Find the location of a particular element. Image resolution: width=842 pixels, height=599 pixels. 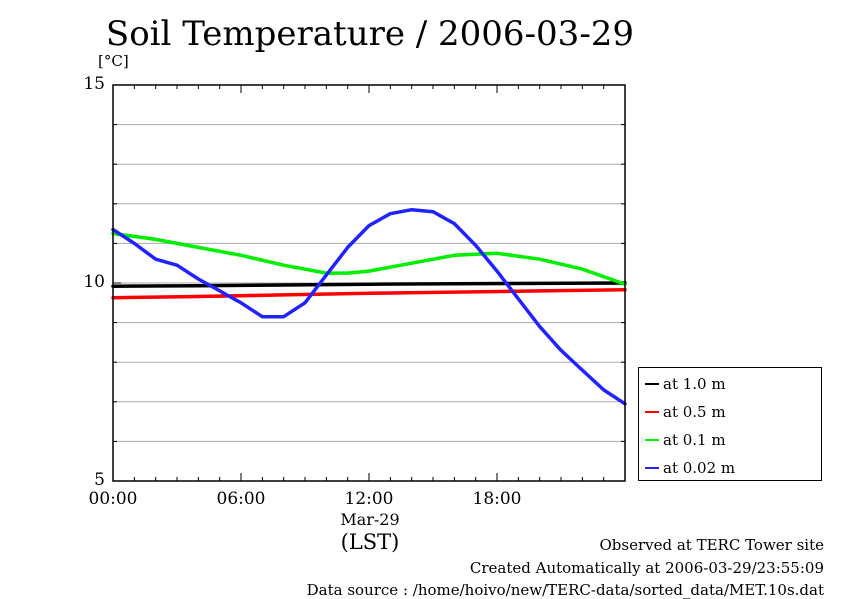

legend-label: at 0.1 m is located at coordinates (694, 440).